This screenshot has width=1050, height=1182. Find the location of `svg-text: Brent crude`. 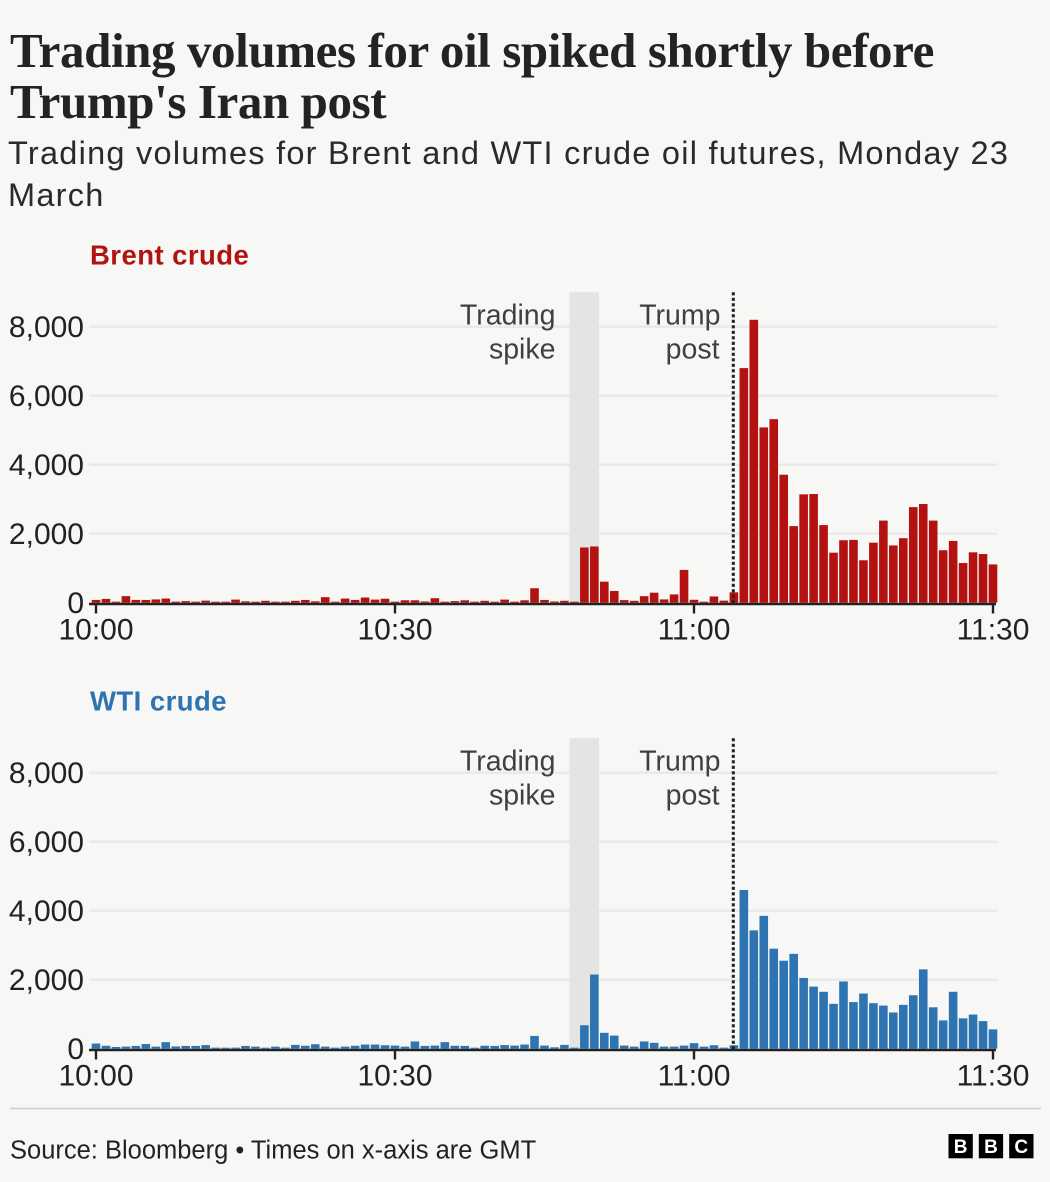

svg-text: Brent crude is located at coordinates (169, 254).